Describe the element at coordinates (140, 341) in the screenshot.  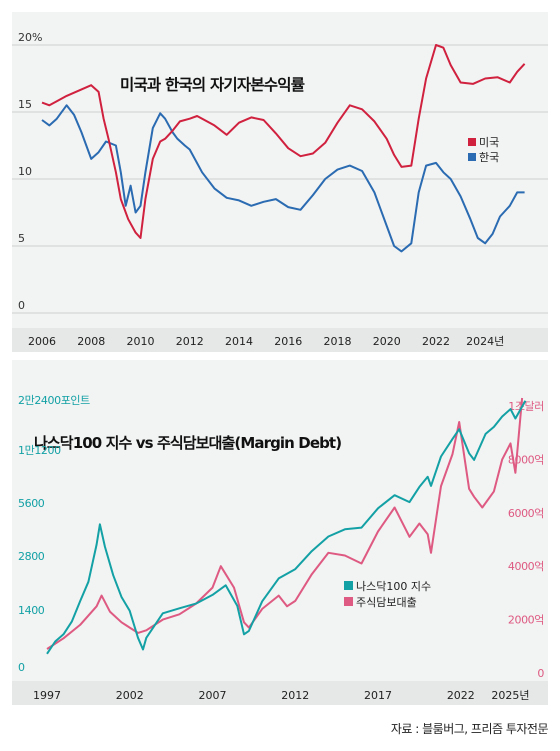
I see `x-tick-label: 2010` at that location.